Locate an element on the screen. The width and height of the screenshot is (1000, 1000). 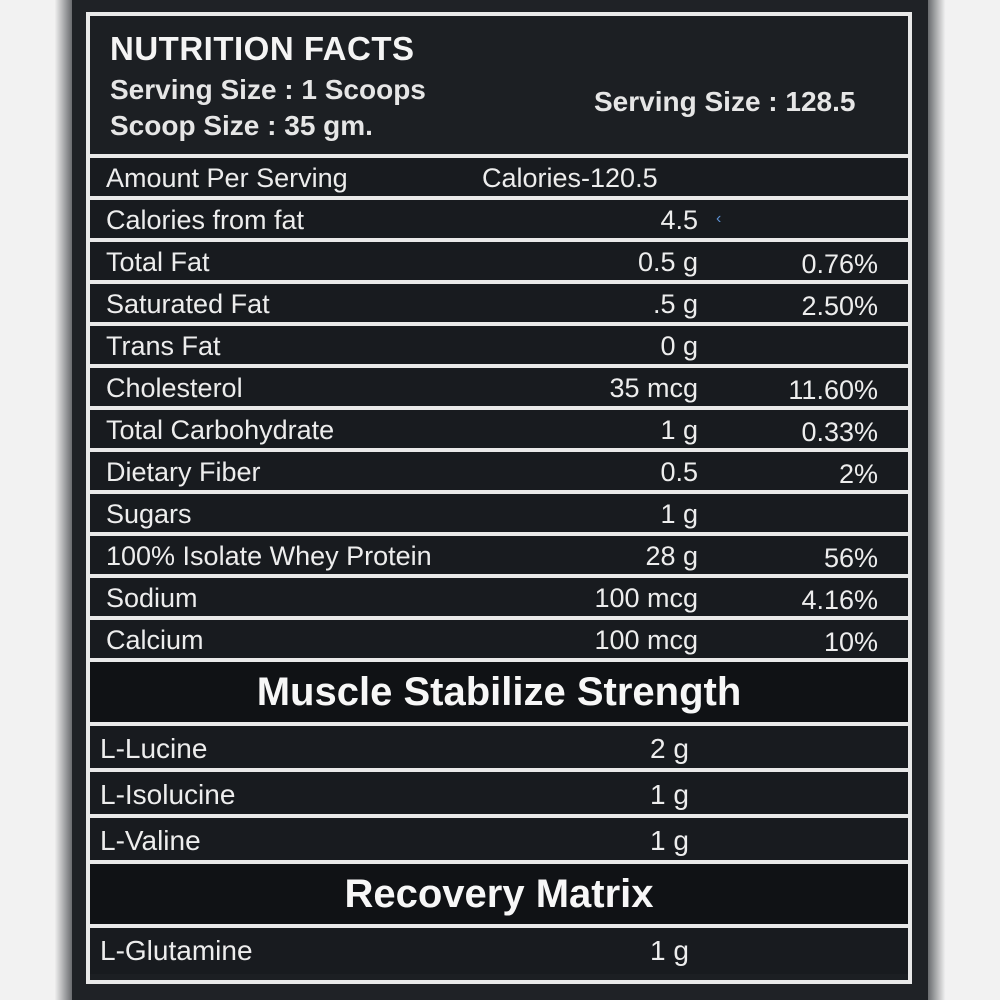
amino-amount: 2 g is located at coordinates (669, 748).